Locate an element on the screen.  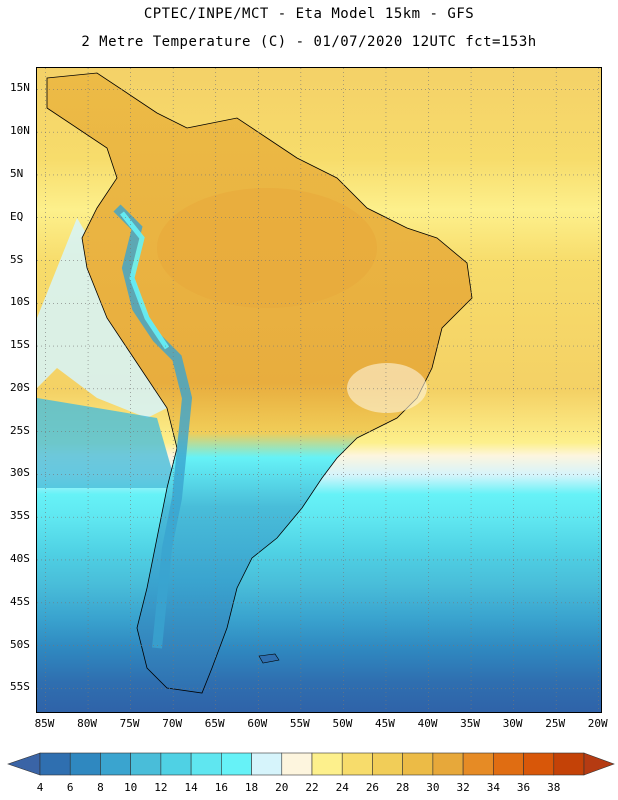
lat-tick-label: 5S is located at coordinates (17, 259).